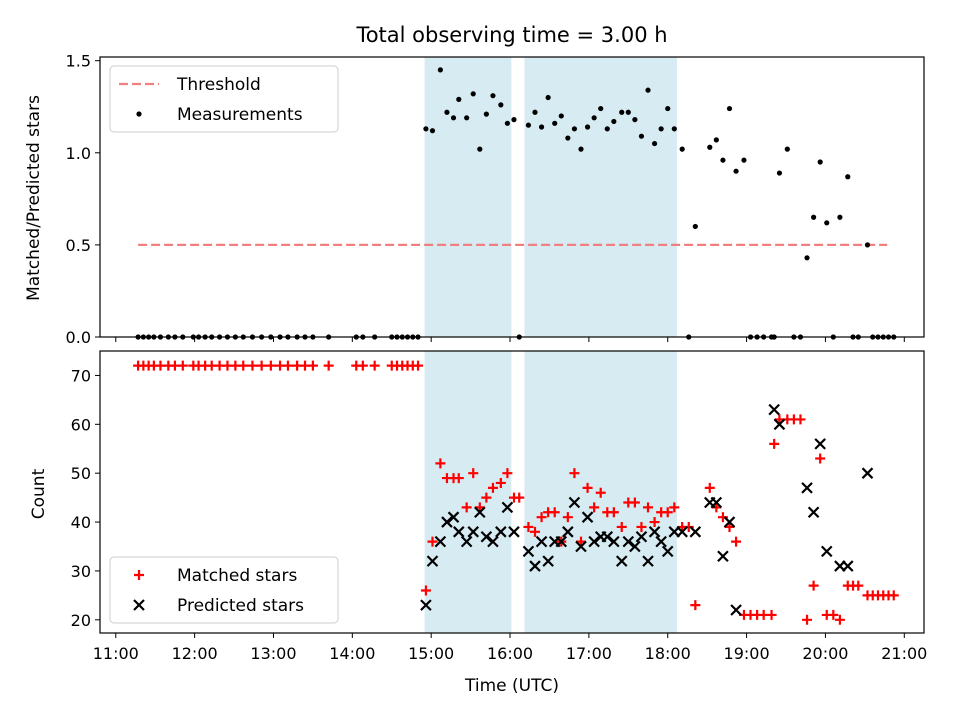 This screenshot has height=720, width=960. I want to click on legend-predicted-swatch, so click(139, 605).